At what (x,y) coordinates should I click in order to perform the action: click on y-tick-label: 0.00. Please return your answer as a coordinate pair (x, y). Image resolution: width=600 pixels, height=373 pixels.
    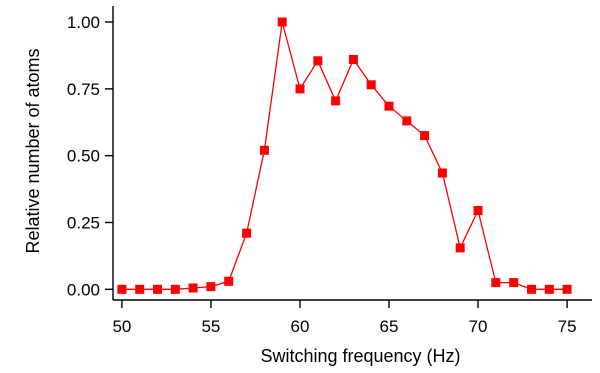
    Looking at the image, I should click on (83, 289).